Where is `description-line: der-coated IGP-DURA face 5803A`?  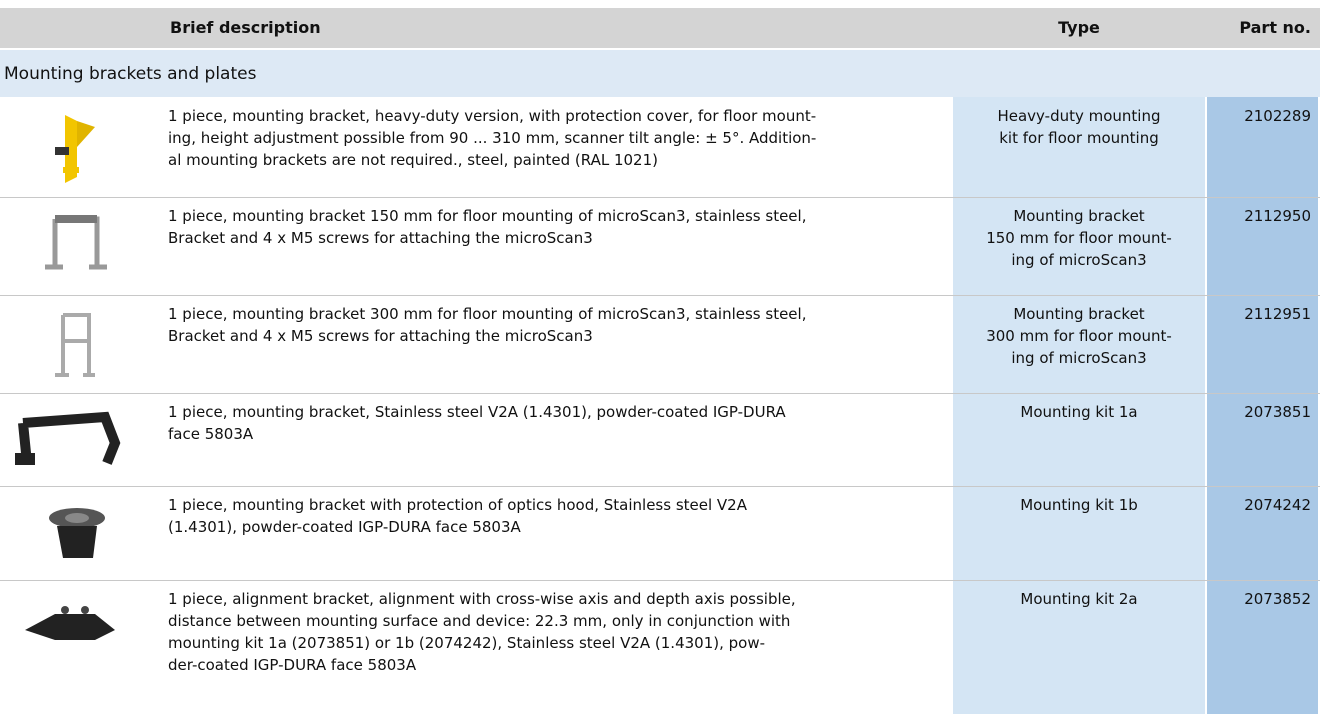 description-line: der-coated IGP-DURA face 5803A is located at coordinates (292, 665).